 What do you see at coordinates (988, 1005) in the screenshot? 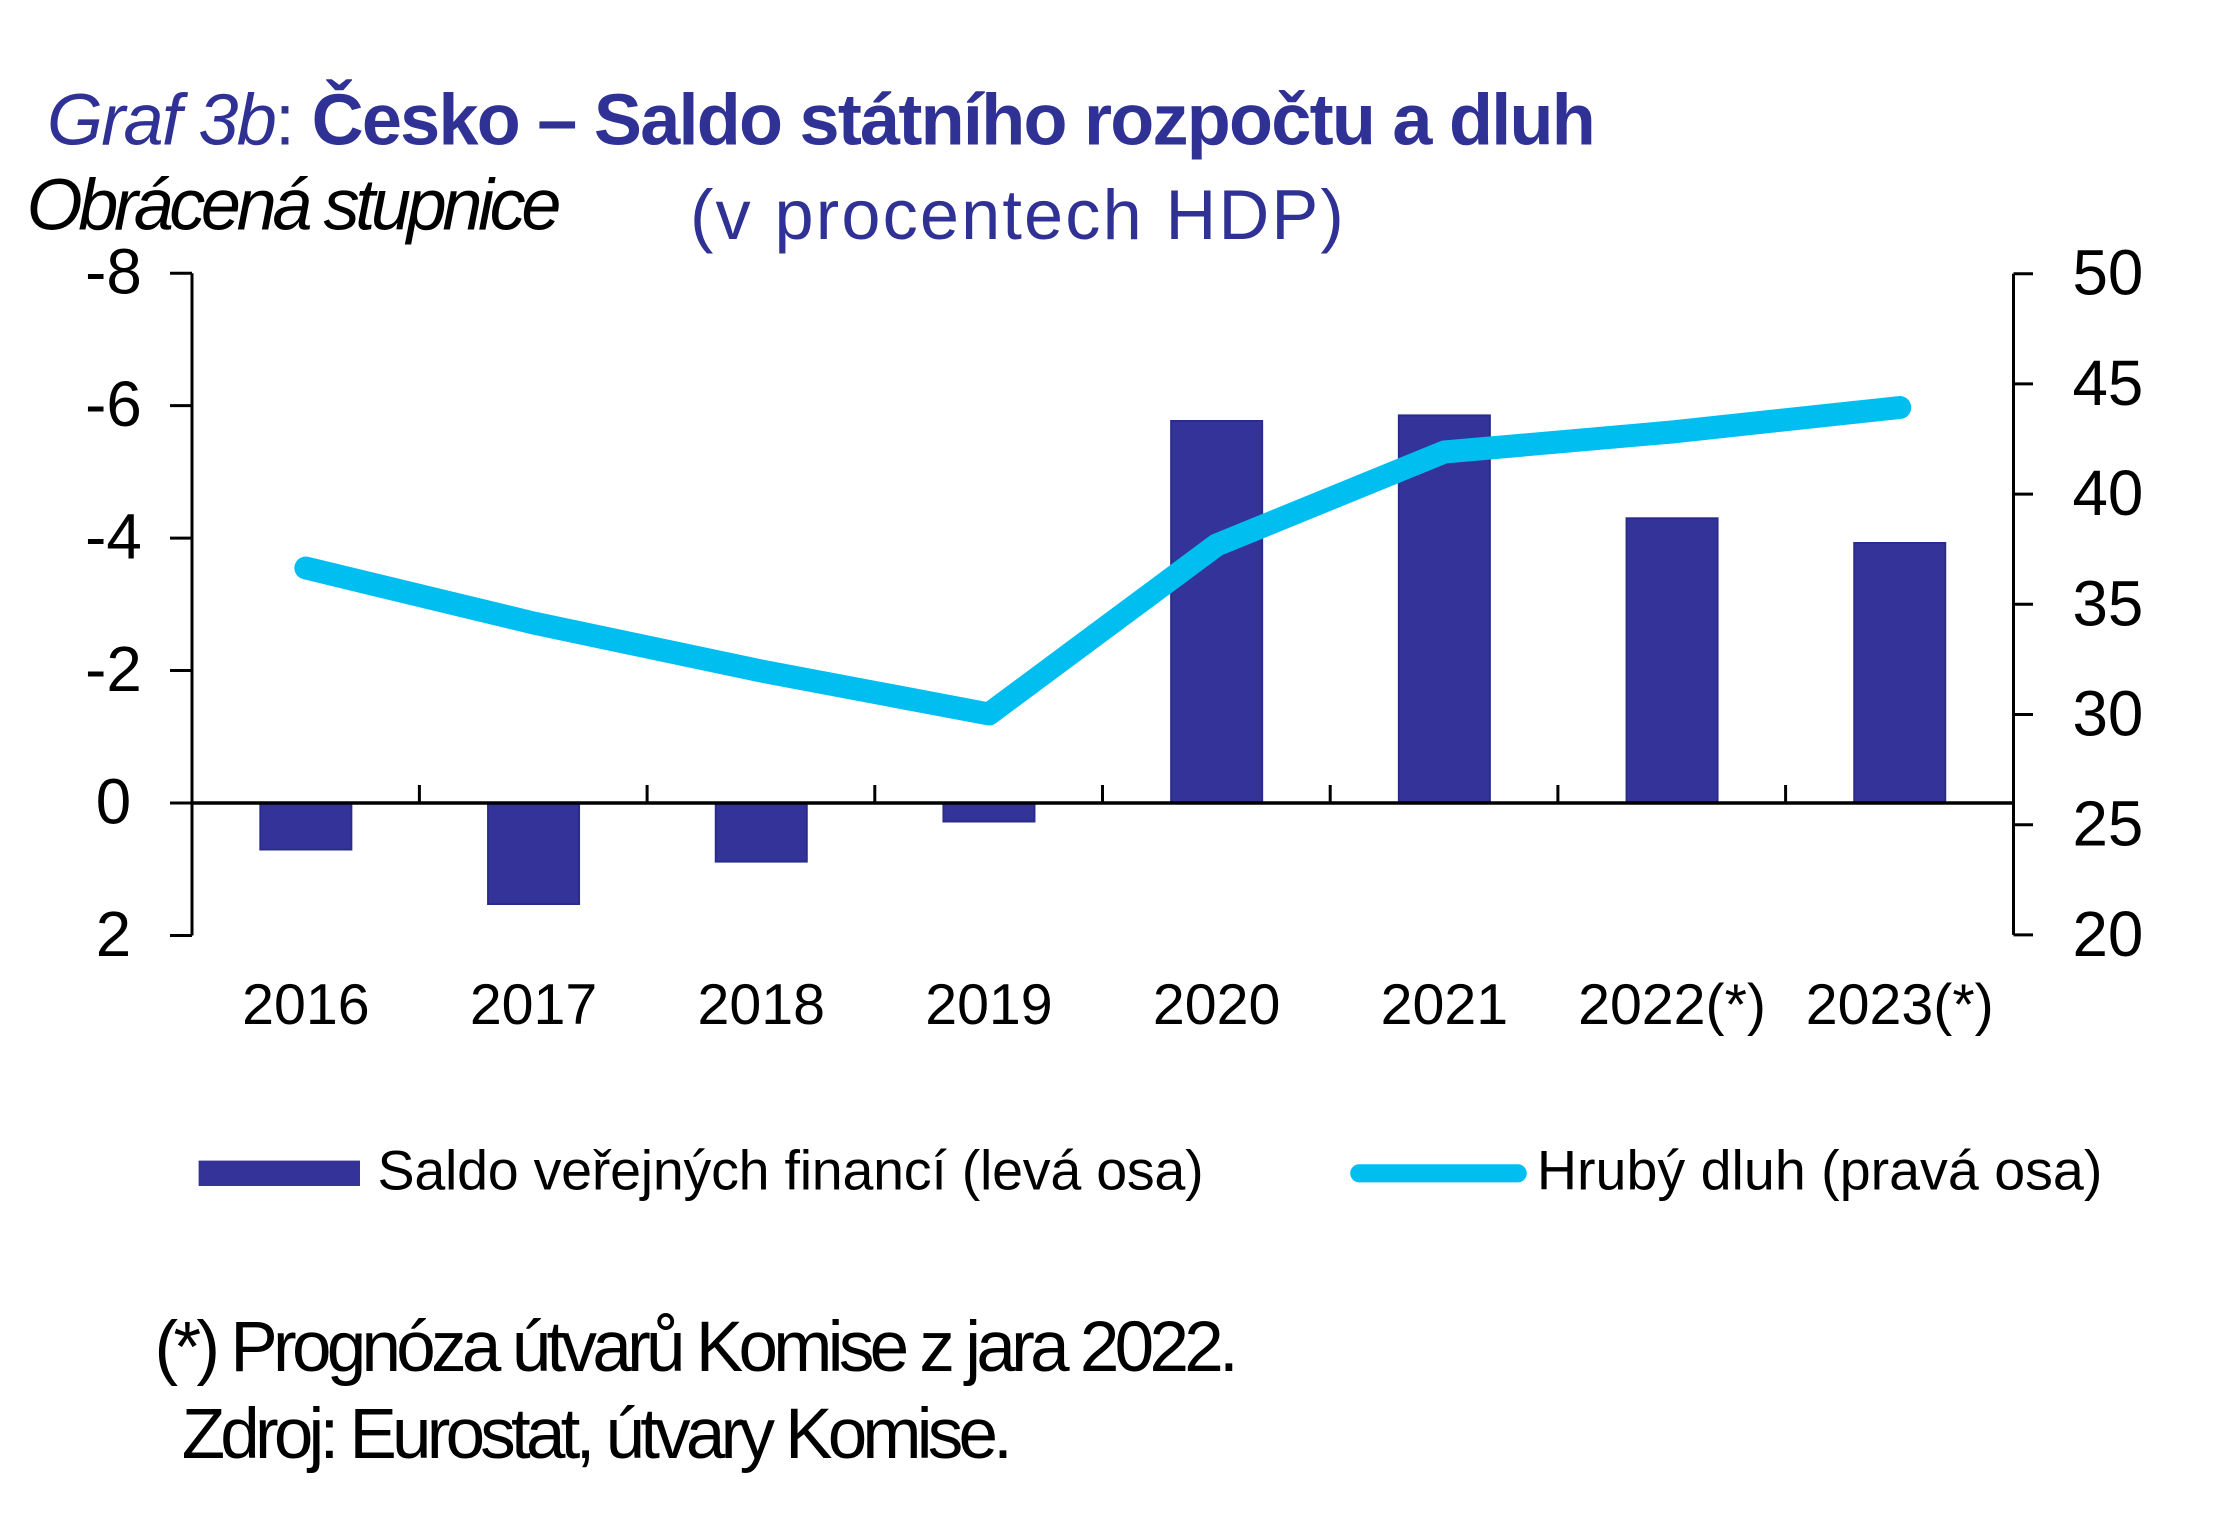
I see `svg-text: 2019` at bounding box center [988, 1005].